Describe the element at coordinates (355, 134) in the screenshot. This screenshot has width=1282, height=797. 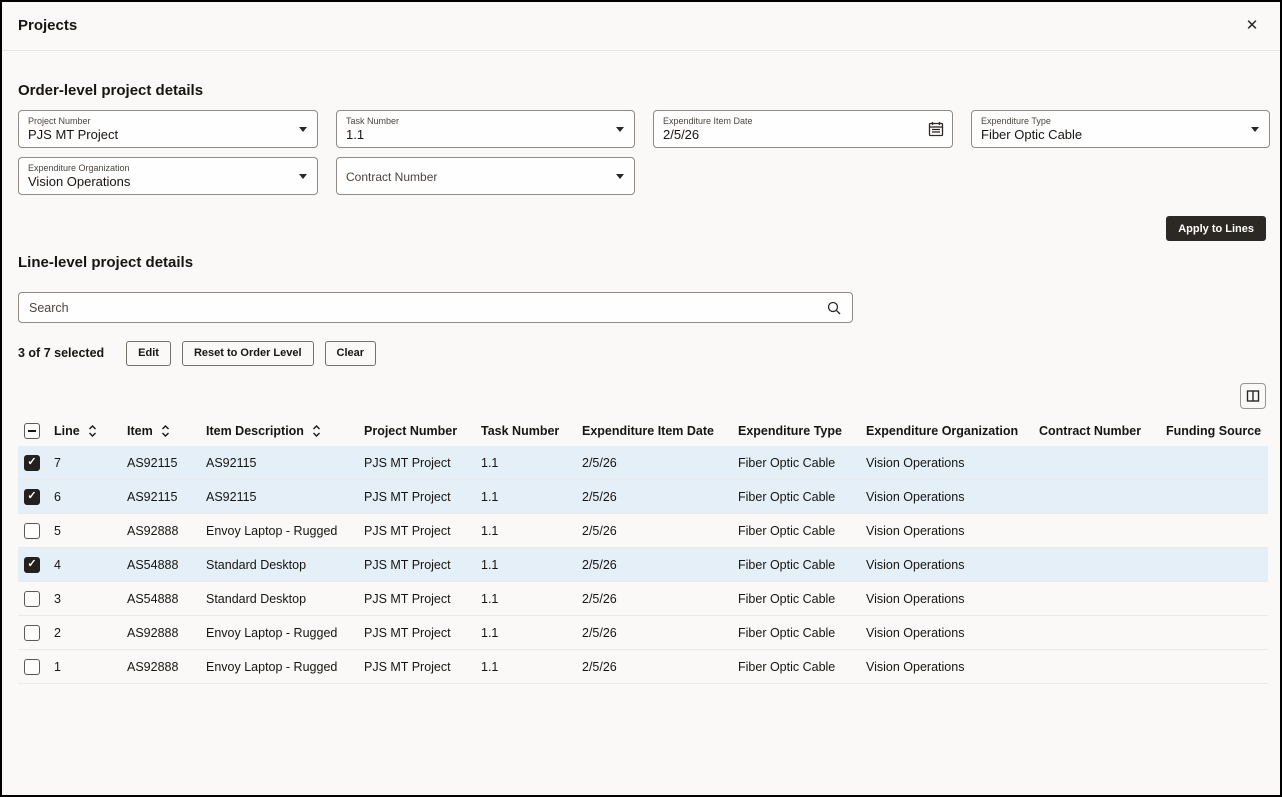
I see `field-value: 1.1` at that location.